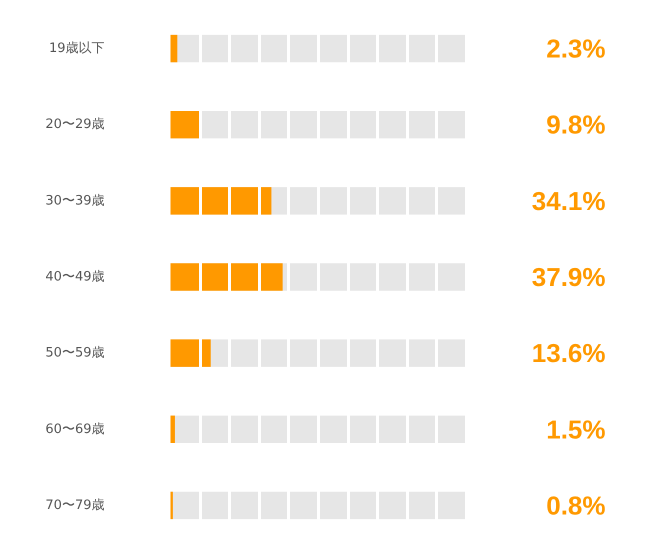  What do you see at coordinates (569, 201) in the screenshot?
I see `data-label: 34.1%` at bounding box center [569, 201].